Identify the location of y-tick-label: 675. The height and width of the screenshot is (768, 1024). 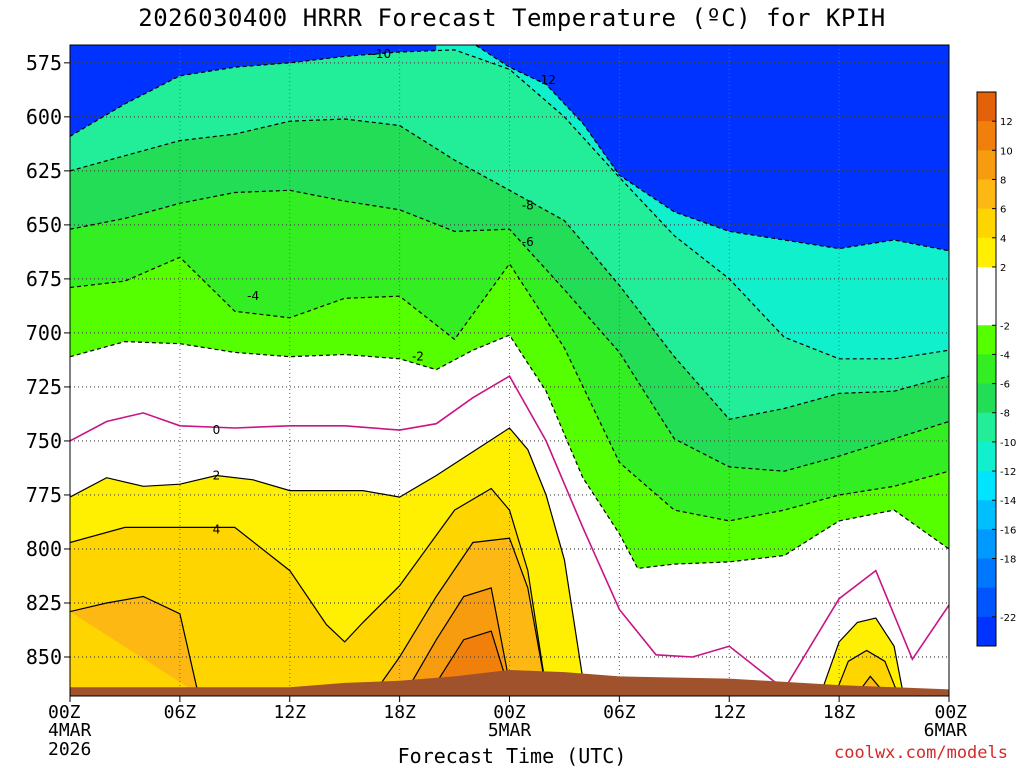
(44, 279).